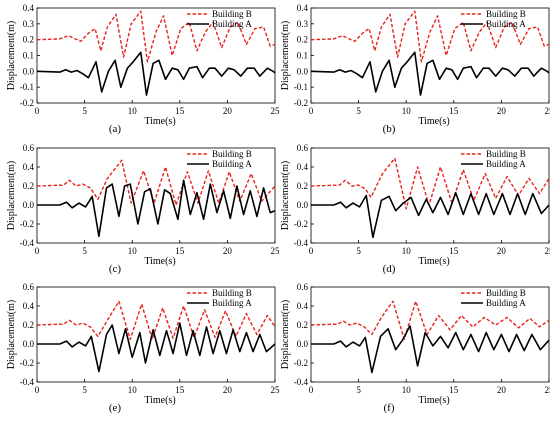 The width and height of the screenshot is (550, 426). Describe the element at coordinates (115, 269) in the screenshot. I see `panel-label: (c)` at that location.